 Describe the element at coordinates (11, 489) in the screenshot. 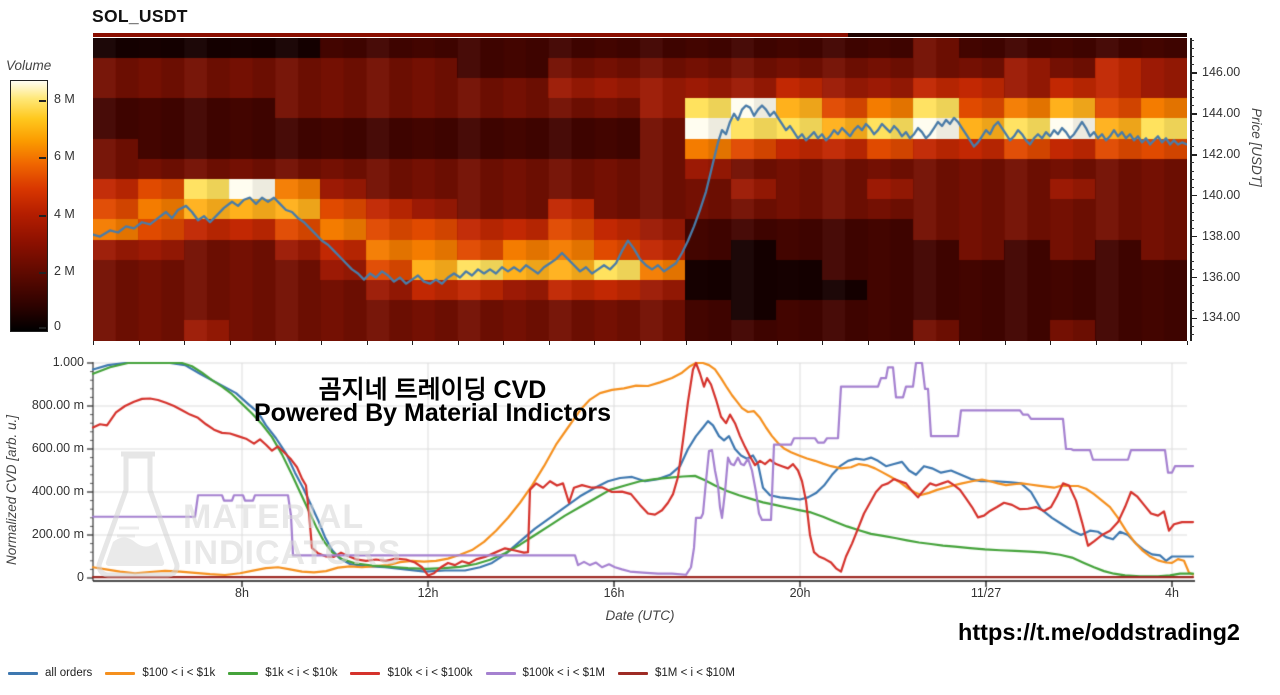

I see `cvd-y-axis-title: Normalized CVD [arb. u.]` at that location.